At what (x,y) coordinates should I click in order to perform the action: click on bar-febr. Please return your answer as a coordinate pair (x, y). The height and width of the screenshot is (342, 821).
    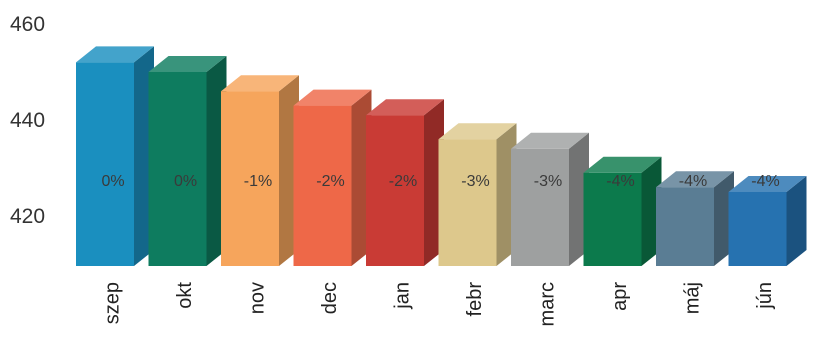
    Looking at the image, I should click on (477, 194).